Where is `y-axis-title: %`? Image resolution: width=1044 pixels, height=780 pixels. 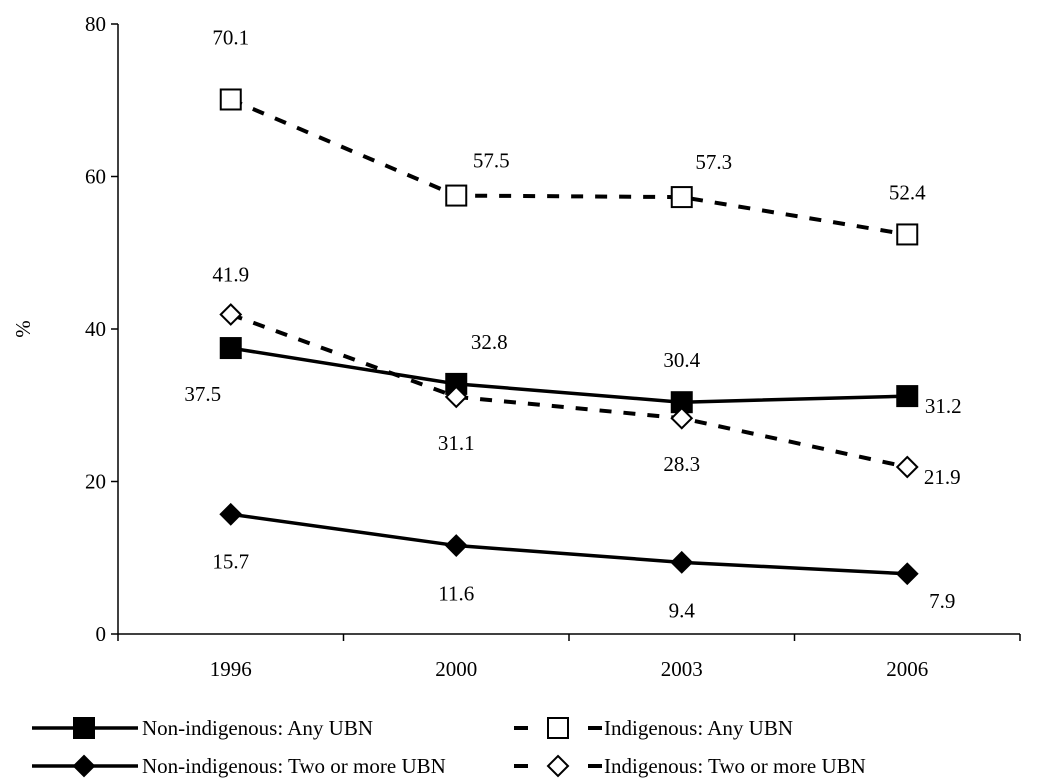
y-axis-title: % is located at coordinates (23, 329).